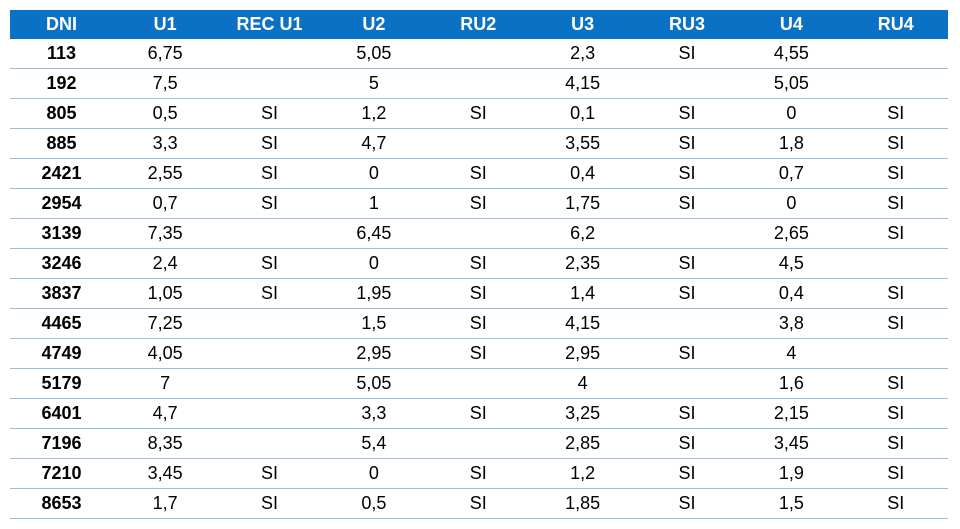  Describe the element at coordinates (791, 323) in the screenshot. I see `grade-cell-u4: 3,8` at that location.